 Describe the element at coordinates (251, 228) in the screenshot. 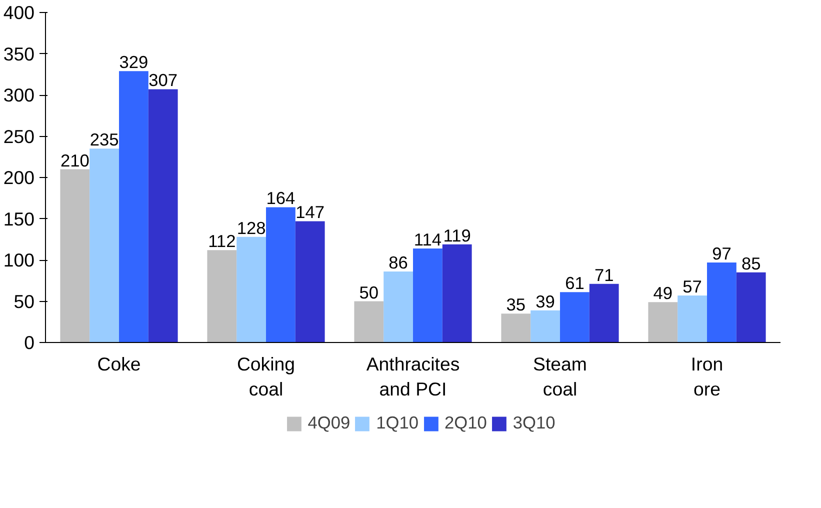

I see `data-label: 128` at that location.